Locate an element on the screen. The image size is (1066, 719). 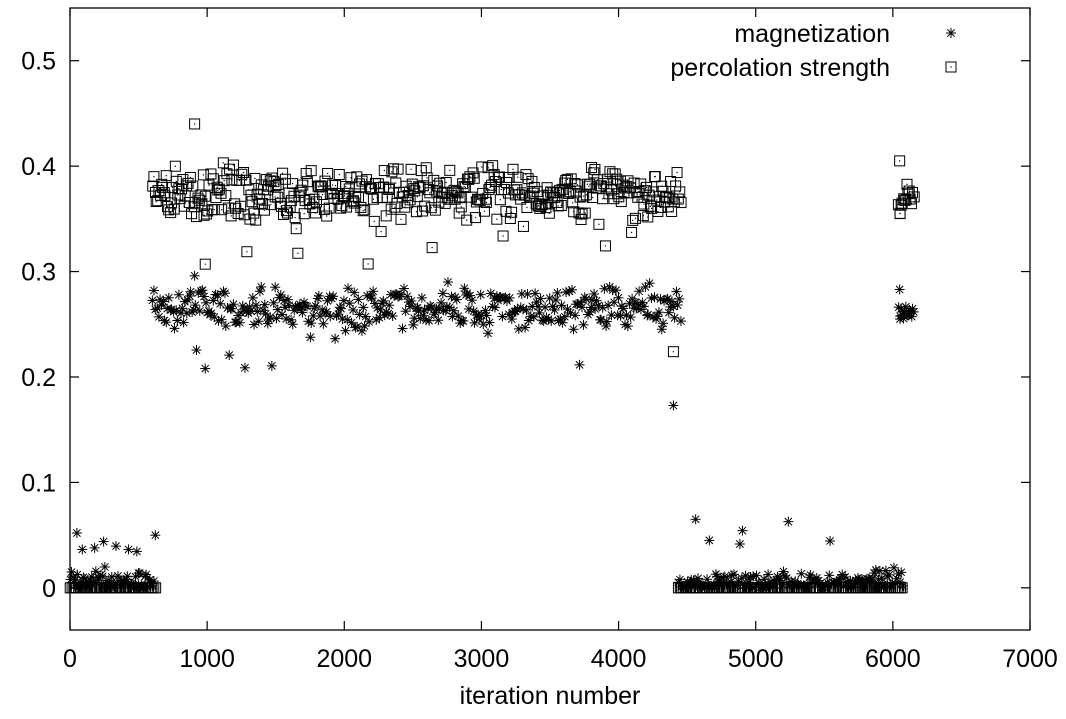
x-tick-label: 7000 is located at coordinates (1030, 659).